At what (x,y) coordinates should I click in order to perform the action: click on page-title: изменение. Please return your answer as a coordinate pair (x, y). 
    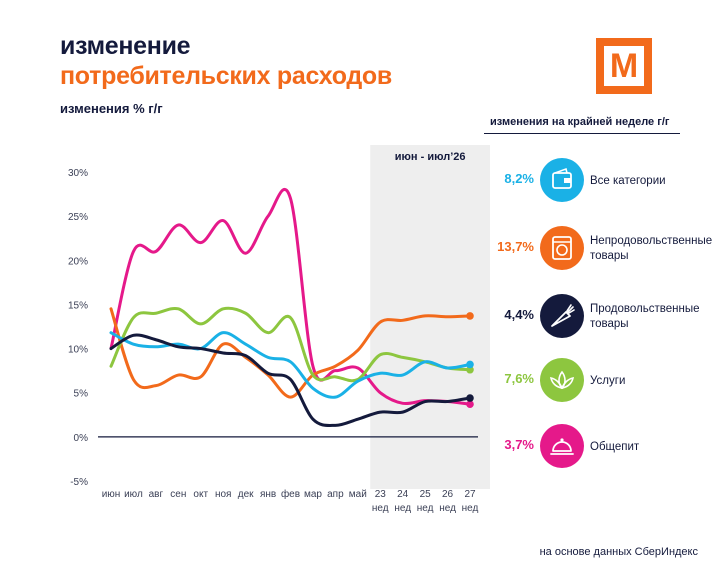
    Looking at the image, I should click on (125, 46).